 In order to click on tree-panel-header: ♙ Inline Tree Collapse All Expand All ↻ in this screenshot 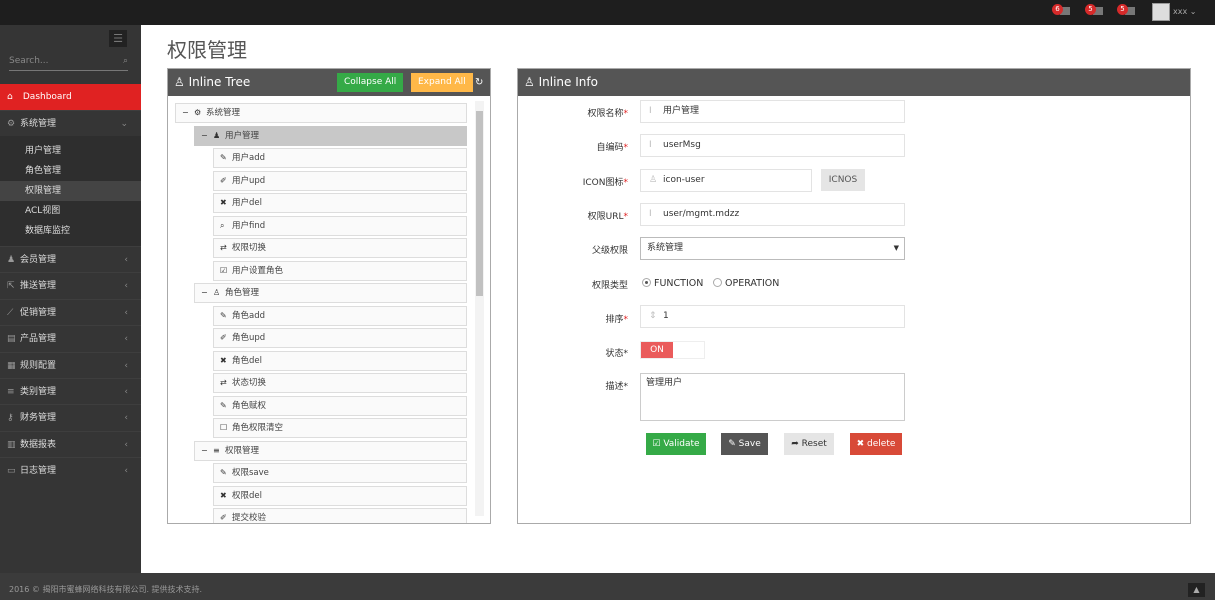, I will do `click(329, 82)`.